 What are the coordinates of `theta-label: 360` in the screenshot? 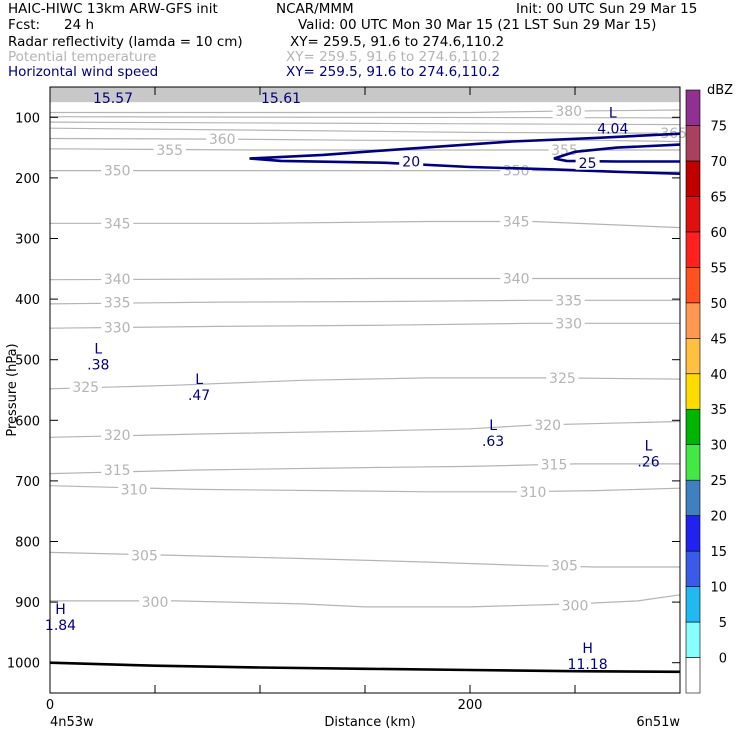 It's located at (222, 140).